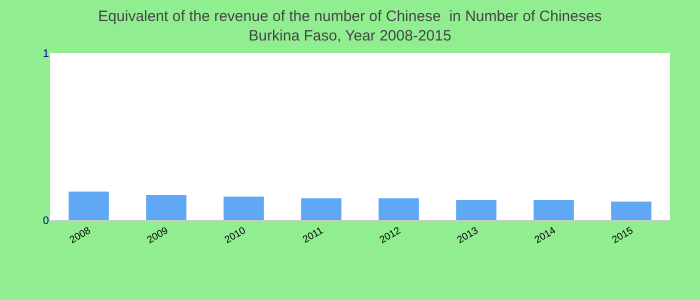  I want to click on y-tick-label: 1, so click(45, 54).